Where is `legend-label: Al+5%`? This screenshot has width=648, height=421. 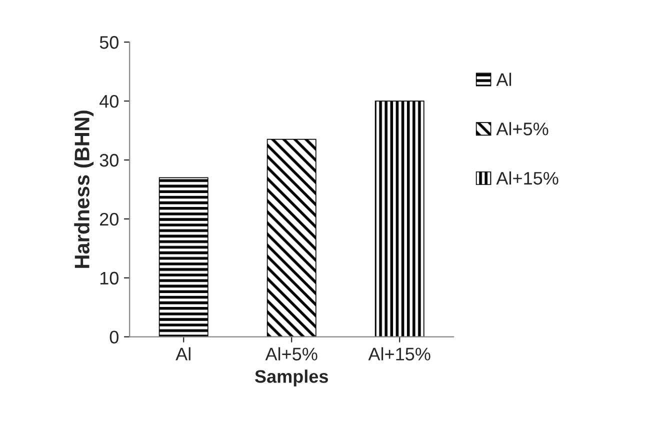 legend-label: Al+5% is located at coordinates (522, 129).